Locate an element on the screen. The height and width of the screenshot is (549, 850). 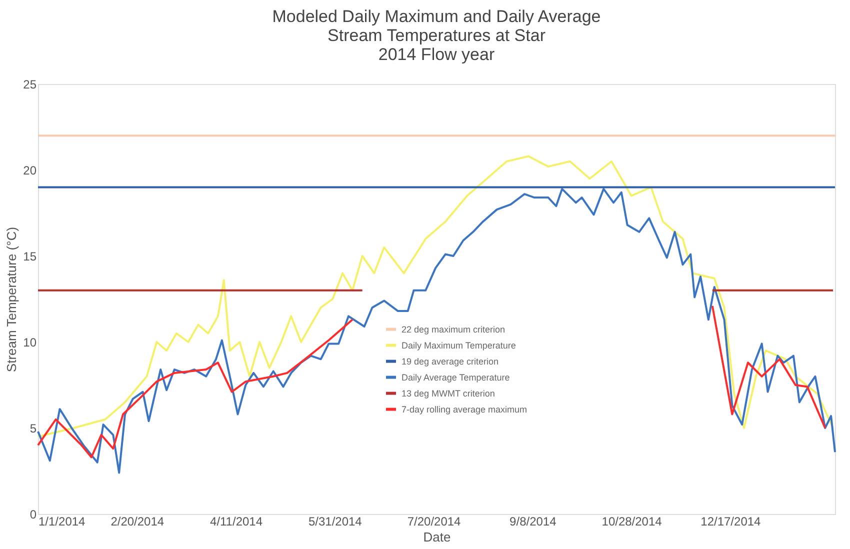
text: Stream Temperatures at Star is located at coordinates (437, 35).